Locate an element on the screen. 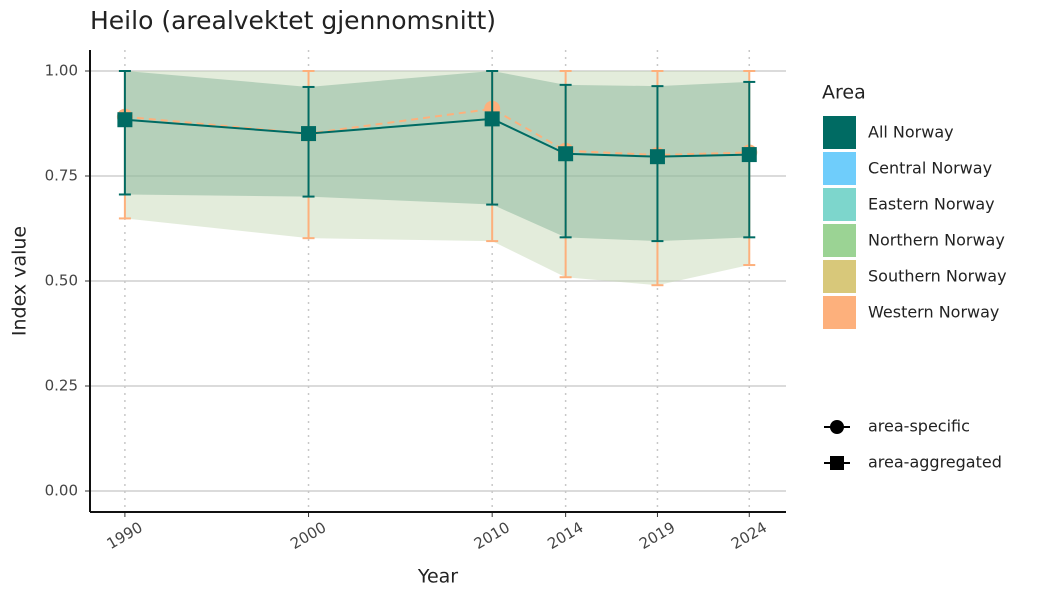 This screenshot has width=1050, height=600. x-tick-label: 2010 is located at coordinates (492, 535).